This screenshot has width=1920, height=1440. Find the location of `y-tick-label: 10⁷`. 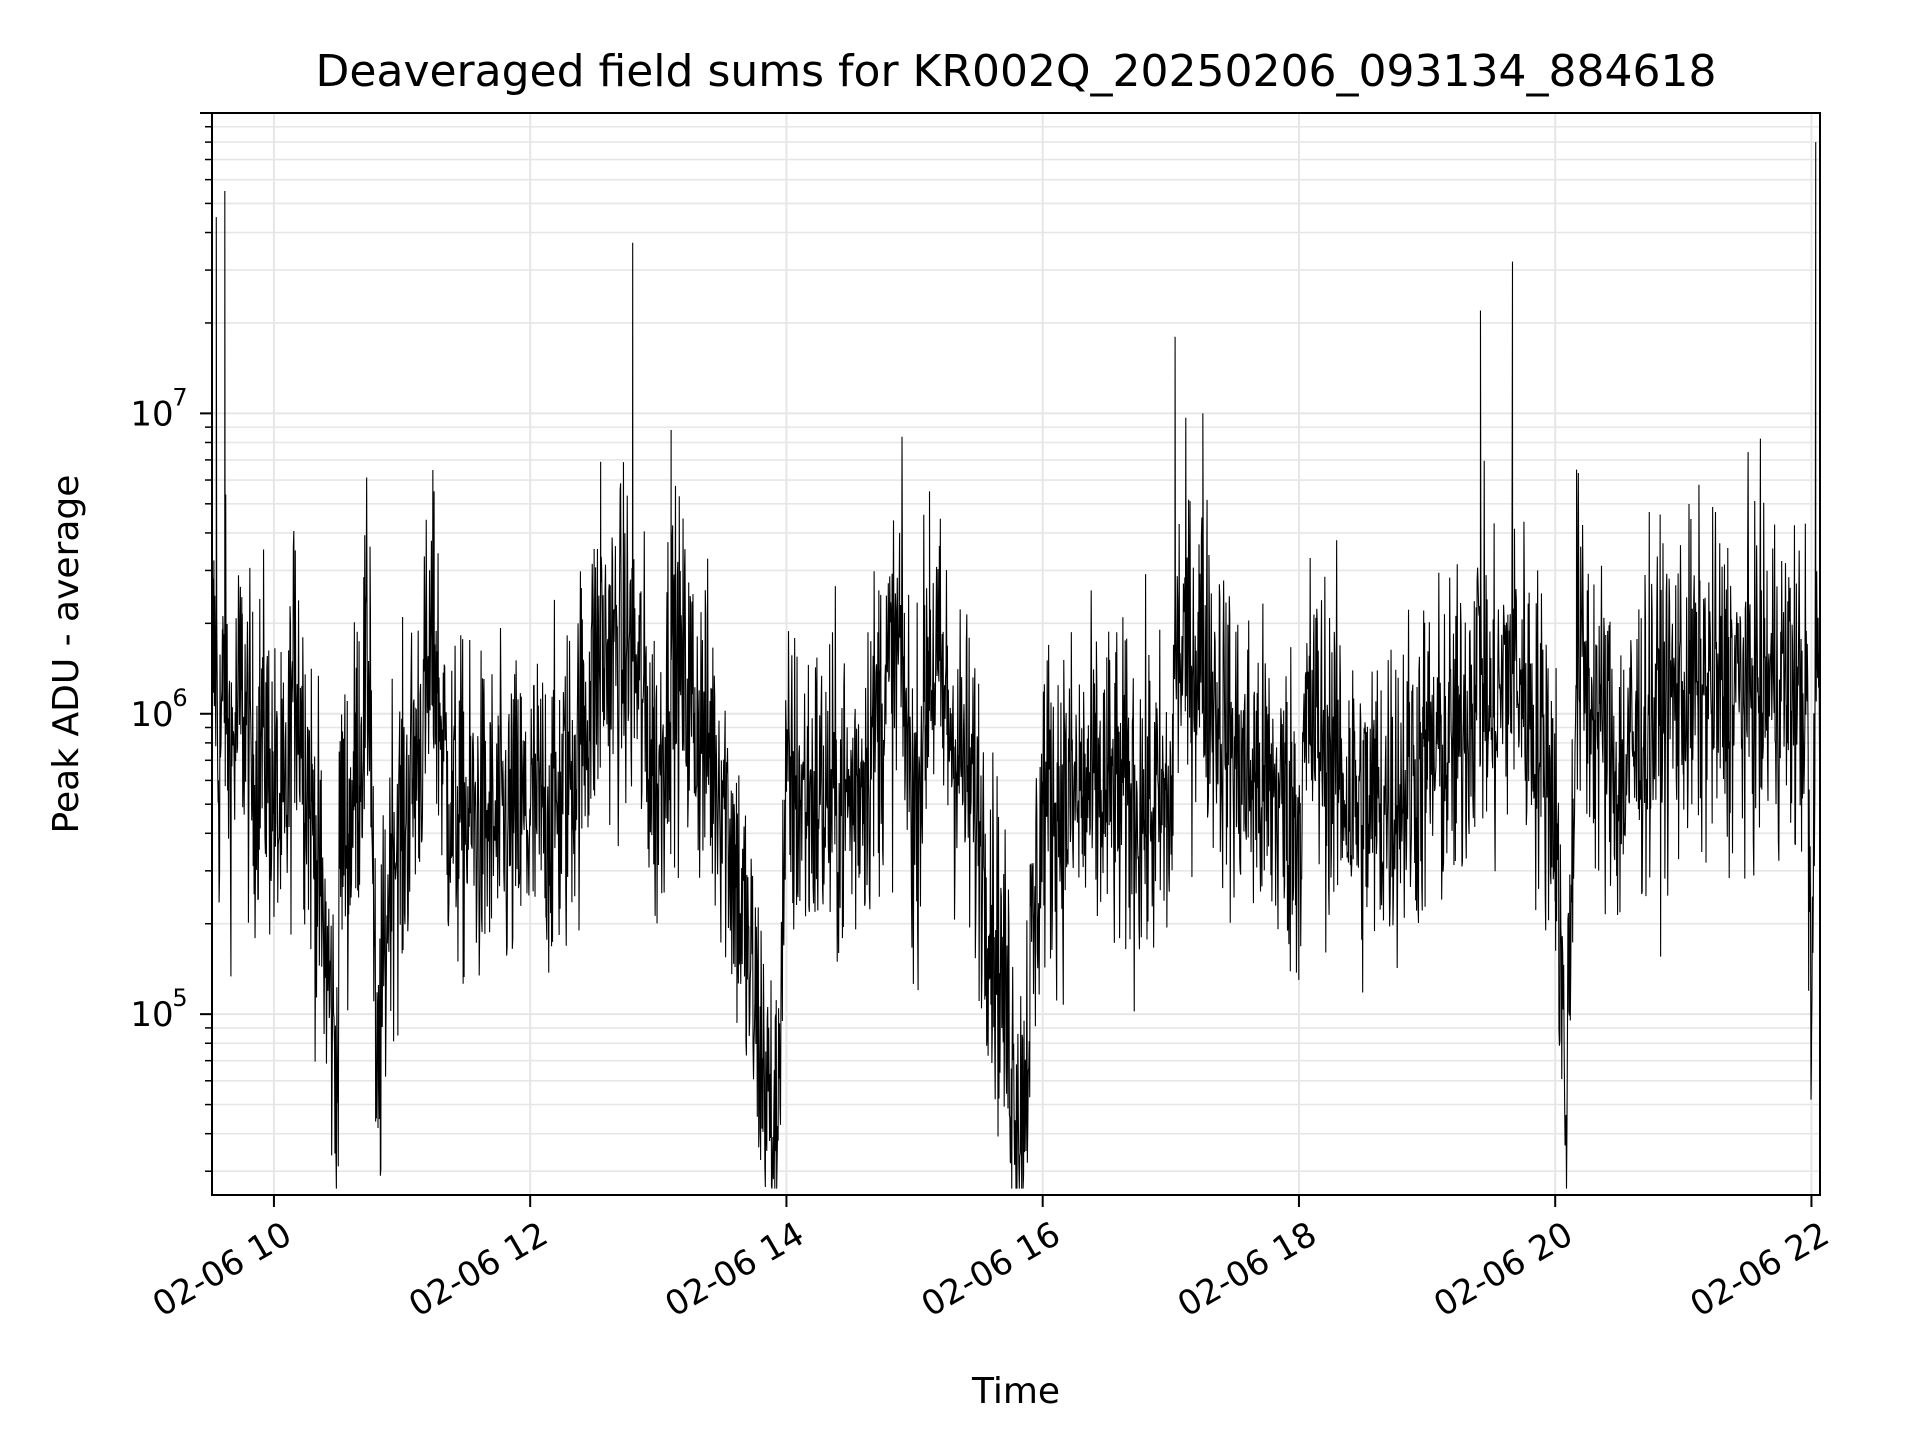

y-tick-label: 10⁷ is located at coordinates (158, 408).